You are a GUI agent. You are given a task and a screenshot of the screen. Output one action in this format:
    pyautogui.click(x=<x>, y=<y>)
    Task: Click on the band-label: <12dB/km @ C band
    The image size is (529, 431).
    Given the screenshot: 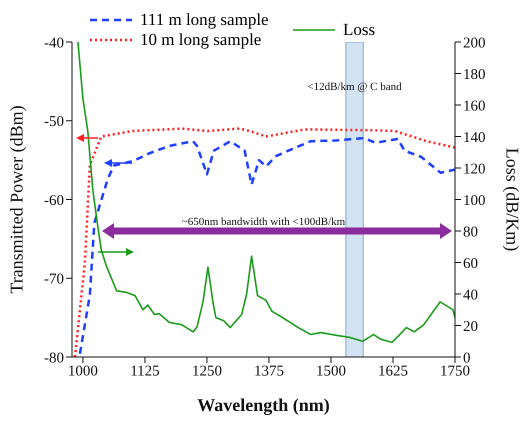 What is the action you would take?
    pyautogui.click(x=354, y=86)
    